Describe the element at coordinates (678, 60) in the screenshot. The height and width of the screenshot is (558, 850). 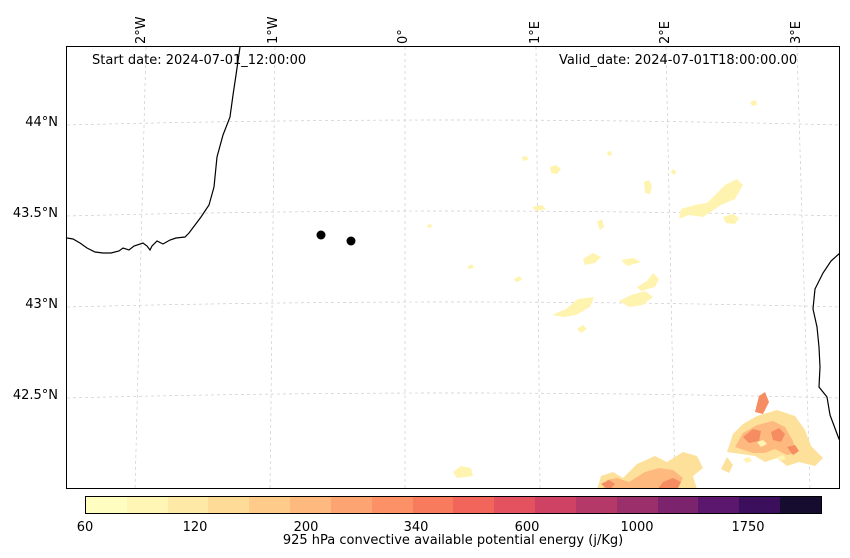
I see `valid-date-label: Valid_date: 2024-07-01T18:00:00.00` at that location.